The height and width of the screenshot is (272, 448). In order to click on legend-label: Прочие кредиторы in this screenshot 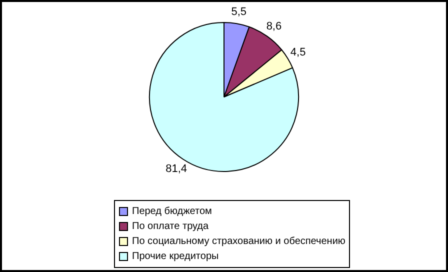, I will do `click(175, 257)`.